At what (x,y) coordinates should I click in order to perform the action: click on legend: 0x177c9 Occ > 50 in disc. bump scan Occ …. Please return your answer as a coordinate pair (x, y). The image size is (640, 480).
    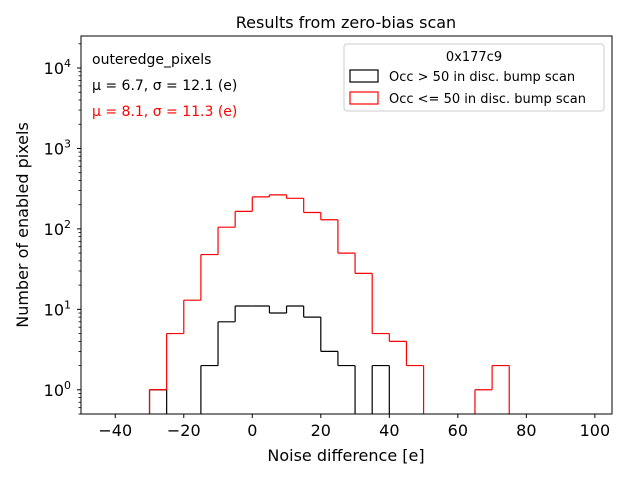
    Looking at the image, I should click on (474, 77).